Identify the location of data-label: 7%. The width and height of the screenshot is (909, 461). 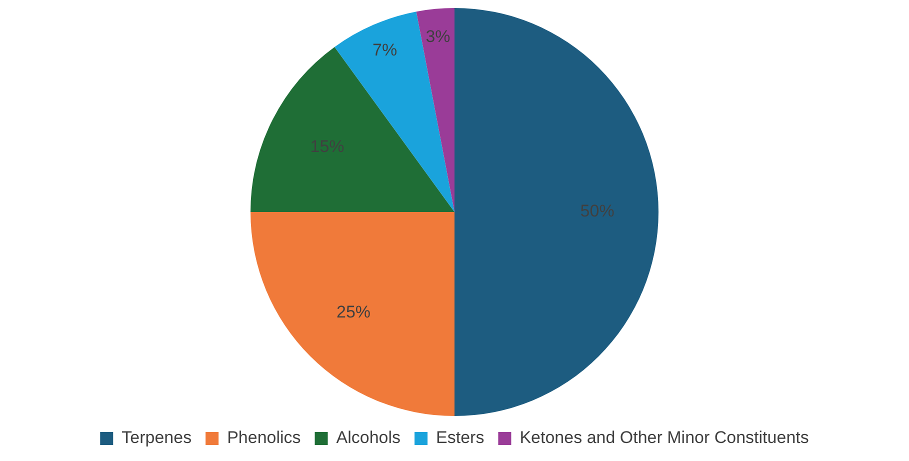
(385, 50).